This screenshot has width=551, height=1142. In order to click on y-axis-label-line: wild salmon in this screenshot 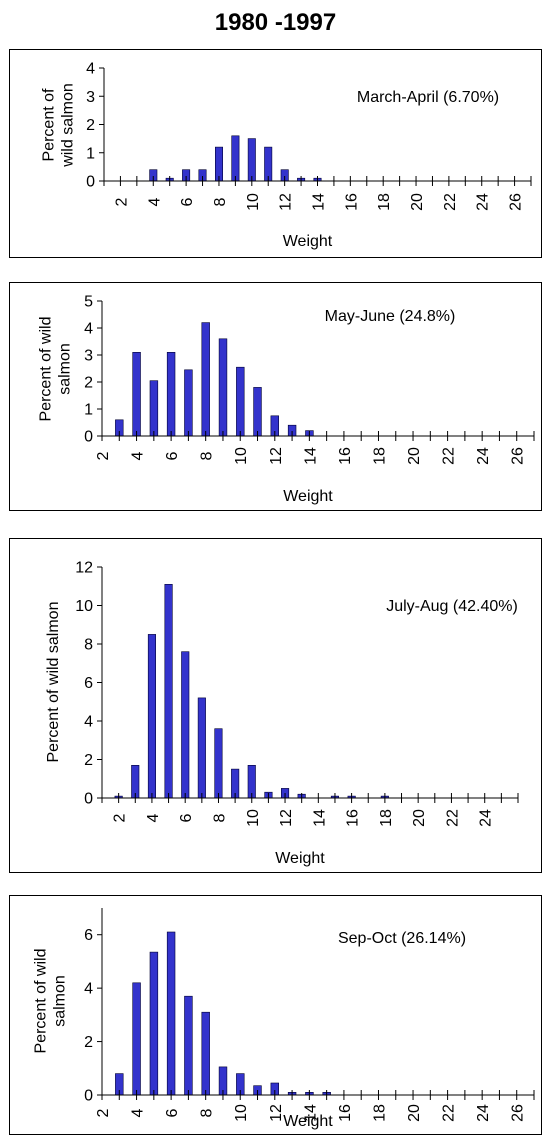, I will do `click(68, 125)`.